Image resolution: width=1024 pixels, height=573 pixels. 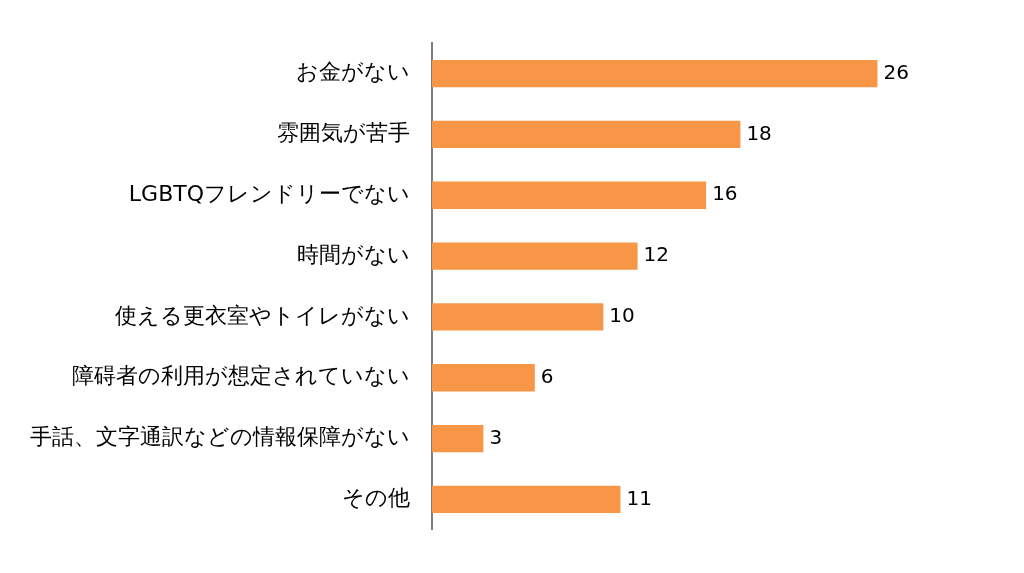 I want to click on y-tick-label: LGBTQフレンドリーでない, so click(x=269, y=193).